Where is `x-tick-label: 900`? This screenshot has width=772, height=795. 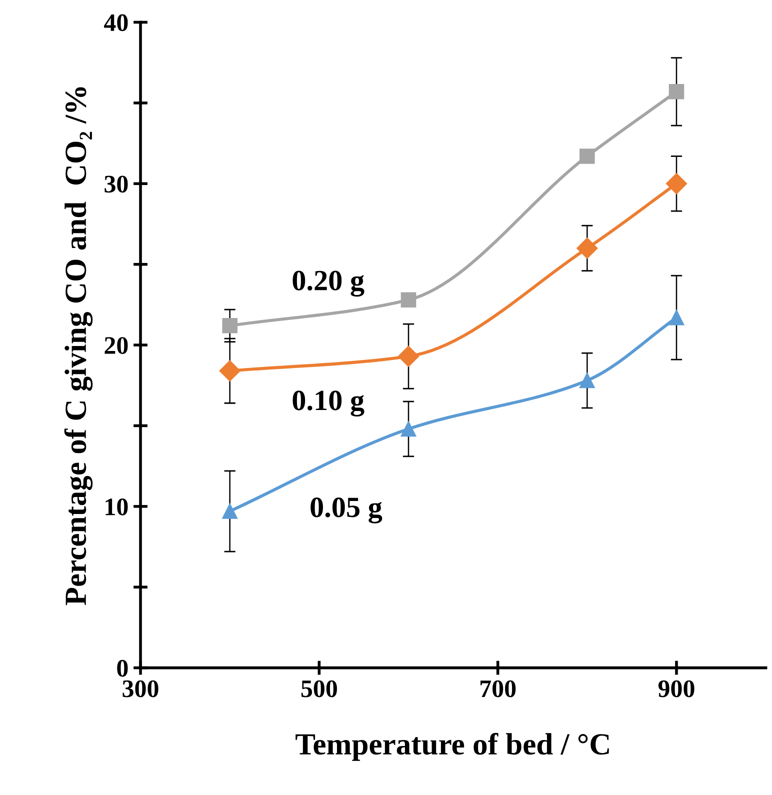
x-tick-label: 900 is located at coordinates (676, 689).